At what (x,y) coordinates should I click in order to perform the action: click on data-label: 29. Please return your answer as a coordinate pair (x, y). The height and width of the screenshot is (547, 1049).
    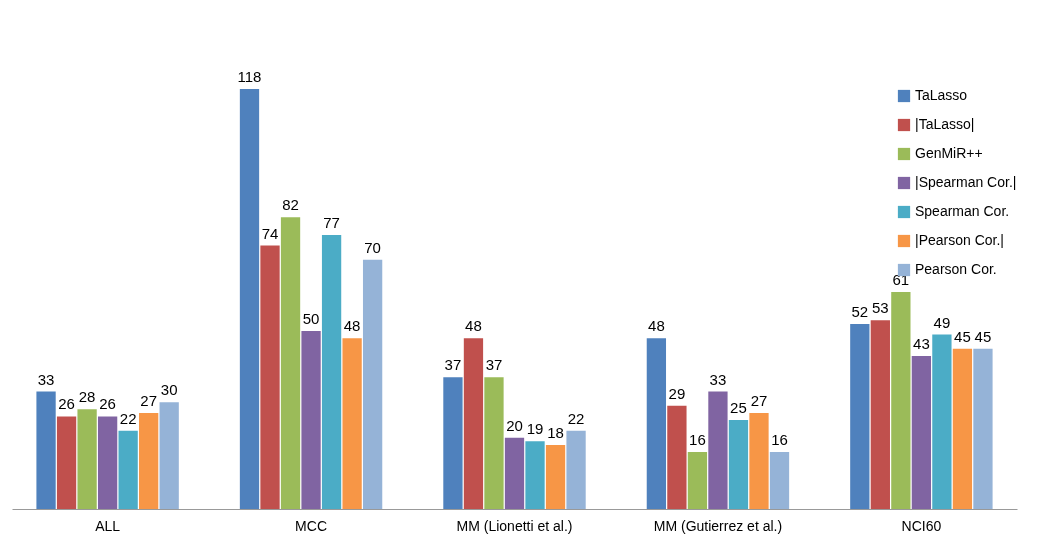
    Looking at the image, I should click on (677, 393).